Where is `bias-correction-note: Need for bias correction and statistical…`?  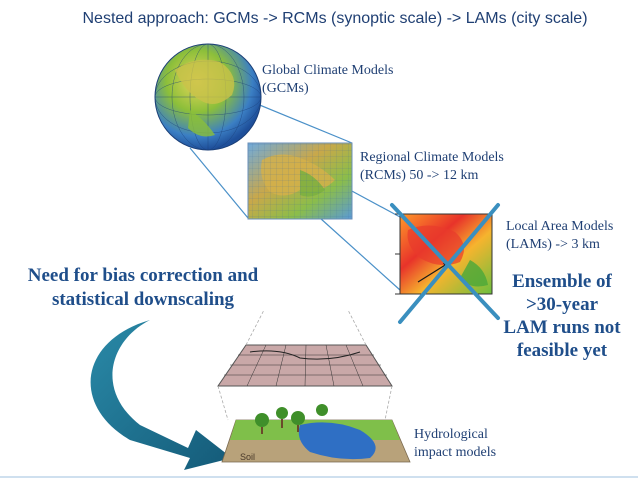
bias-correction-note: Need for bias correction and statistical… is located at coordinates (143, 288).